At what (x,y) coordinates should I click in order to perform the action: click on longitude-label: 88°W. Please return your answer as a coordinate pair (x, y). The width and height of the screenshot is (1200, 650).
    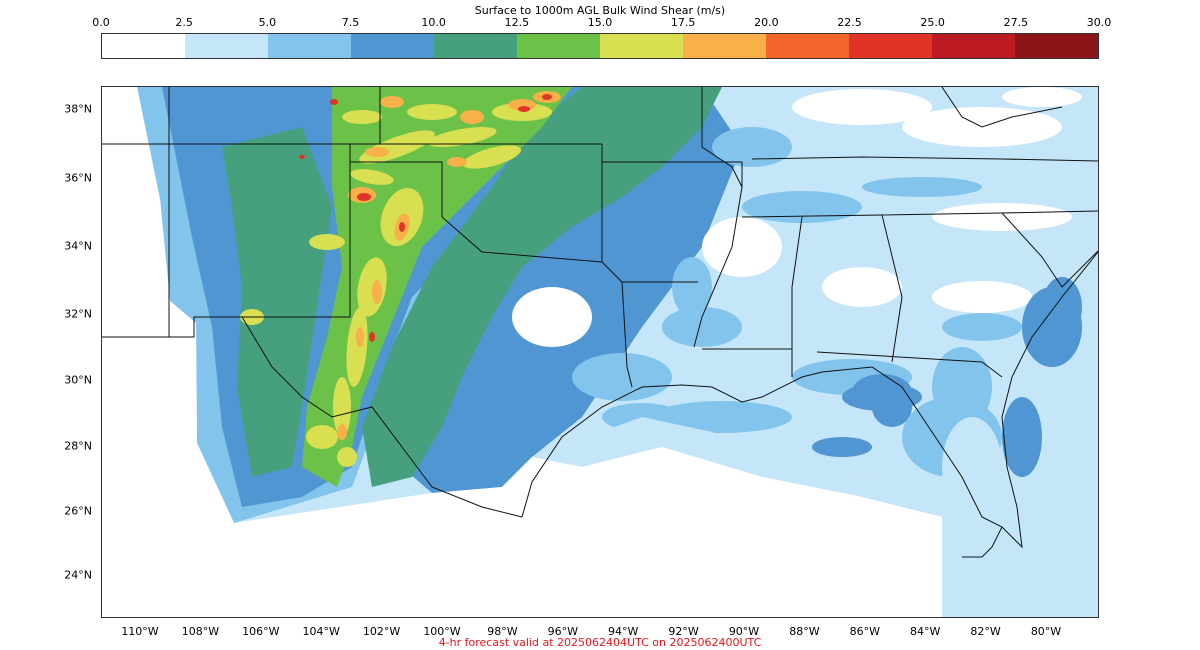
    Looking at the image, I should click on (804, 631).